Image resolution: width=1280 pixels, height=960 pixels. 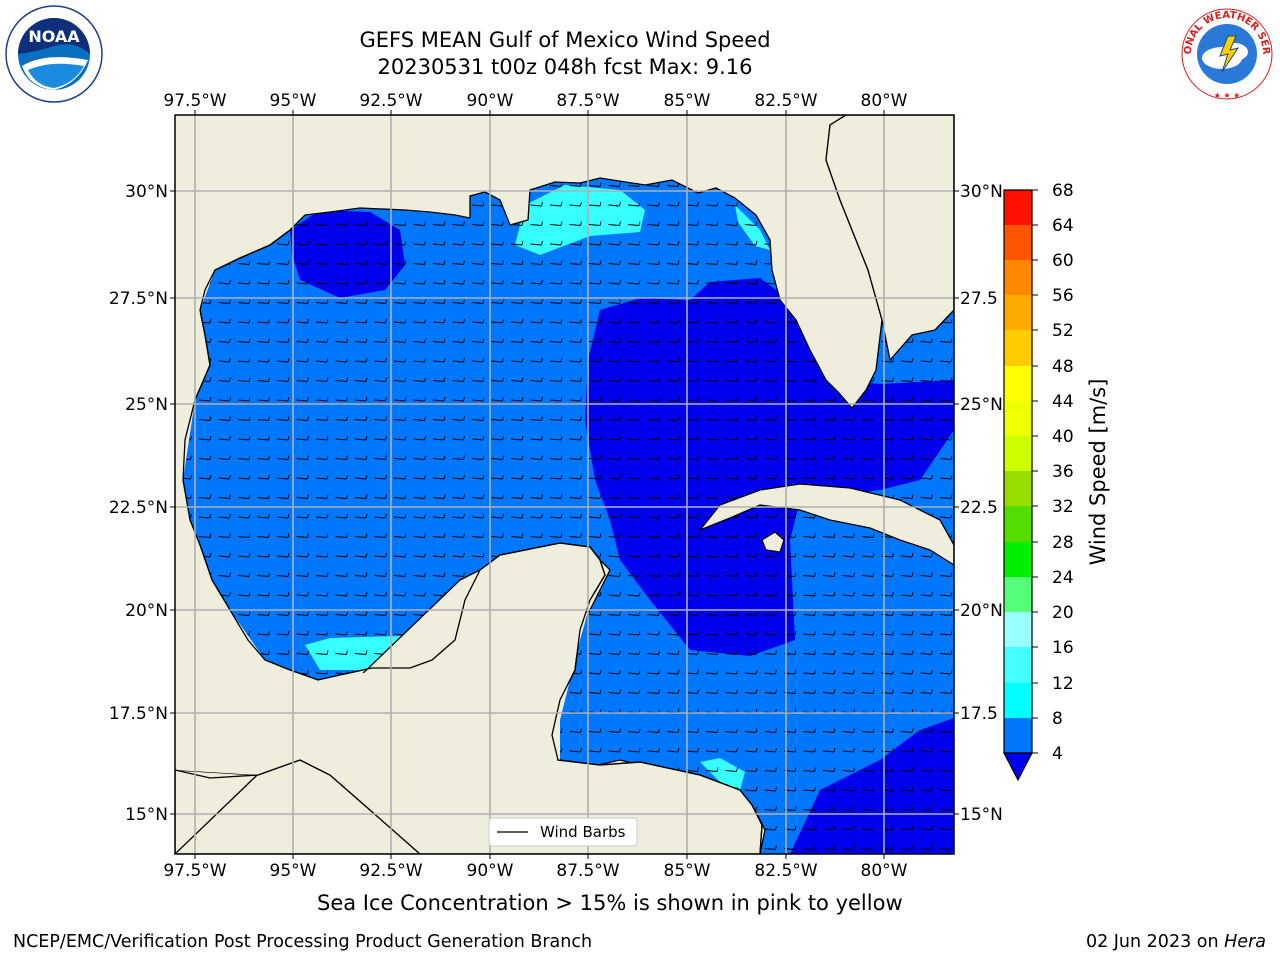 What do you see at coordinates (298, 806) in the screenshot?
I see `coastline-pacific` at bounding box center [298, 806].